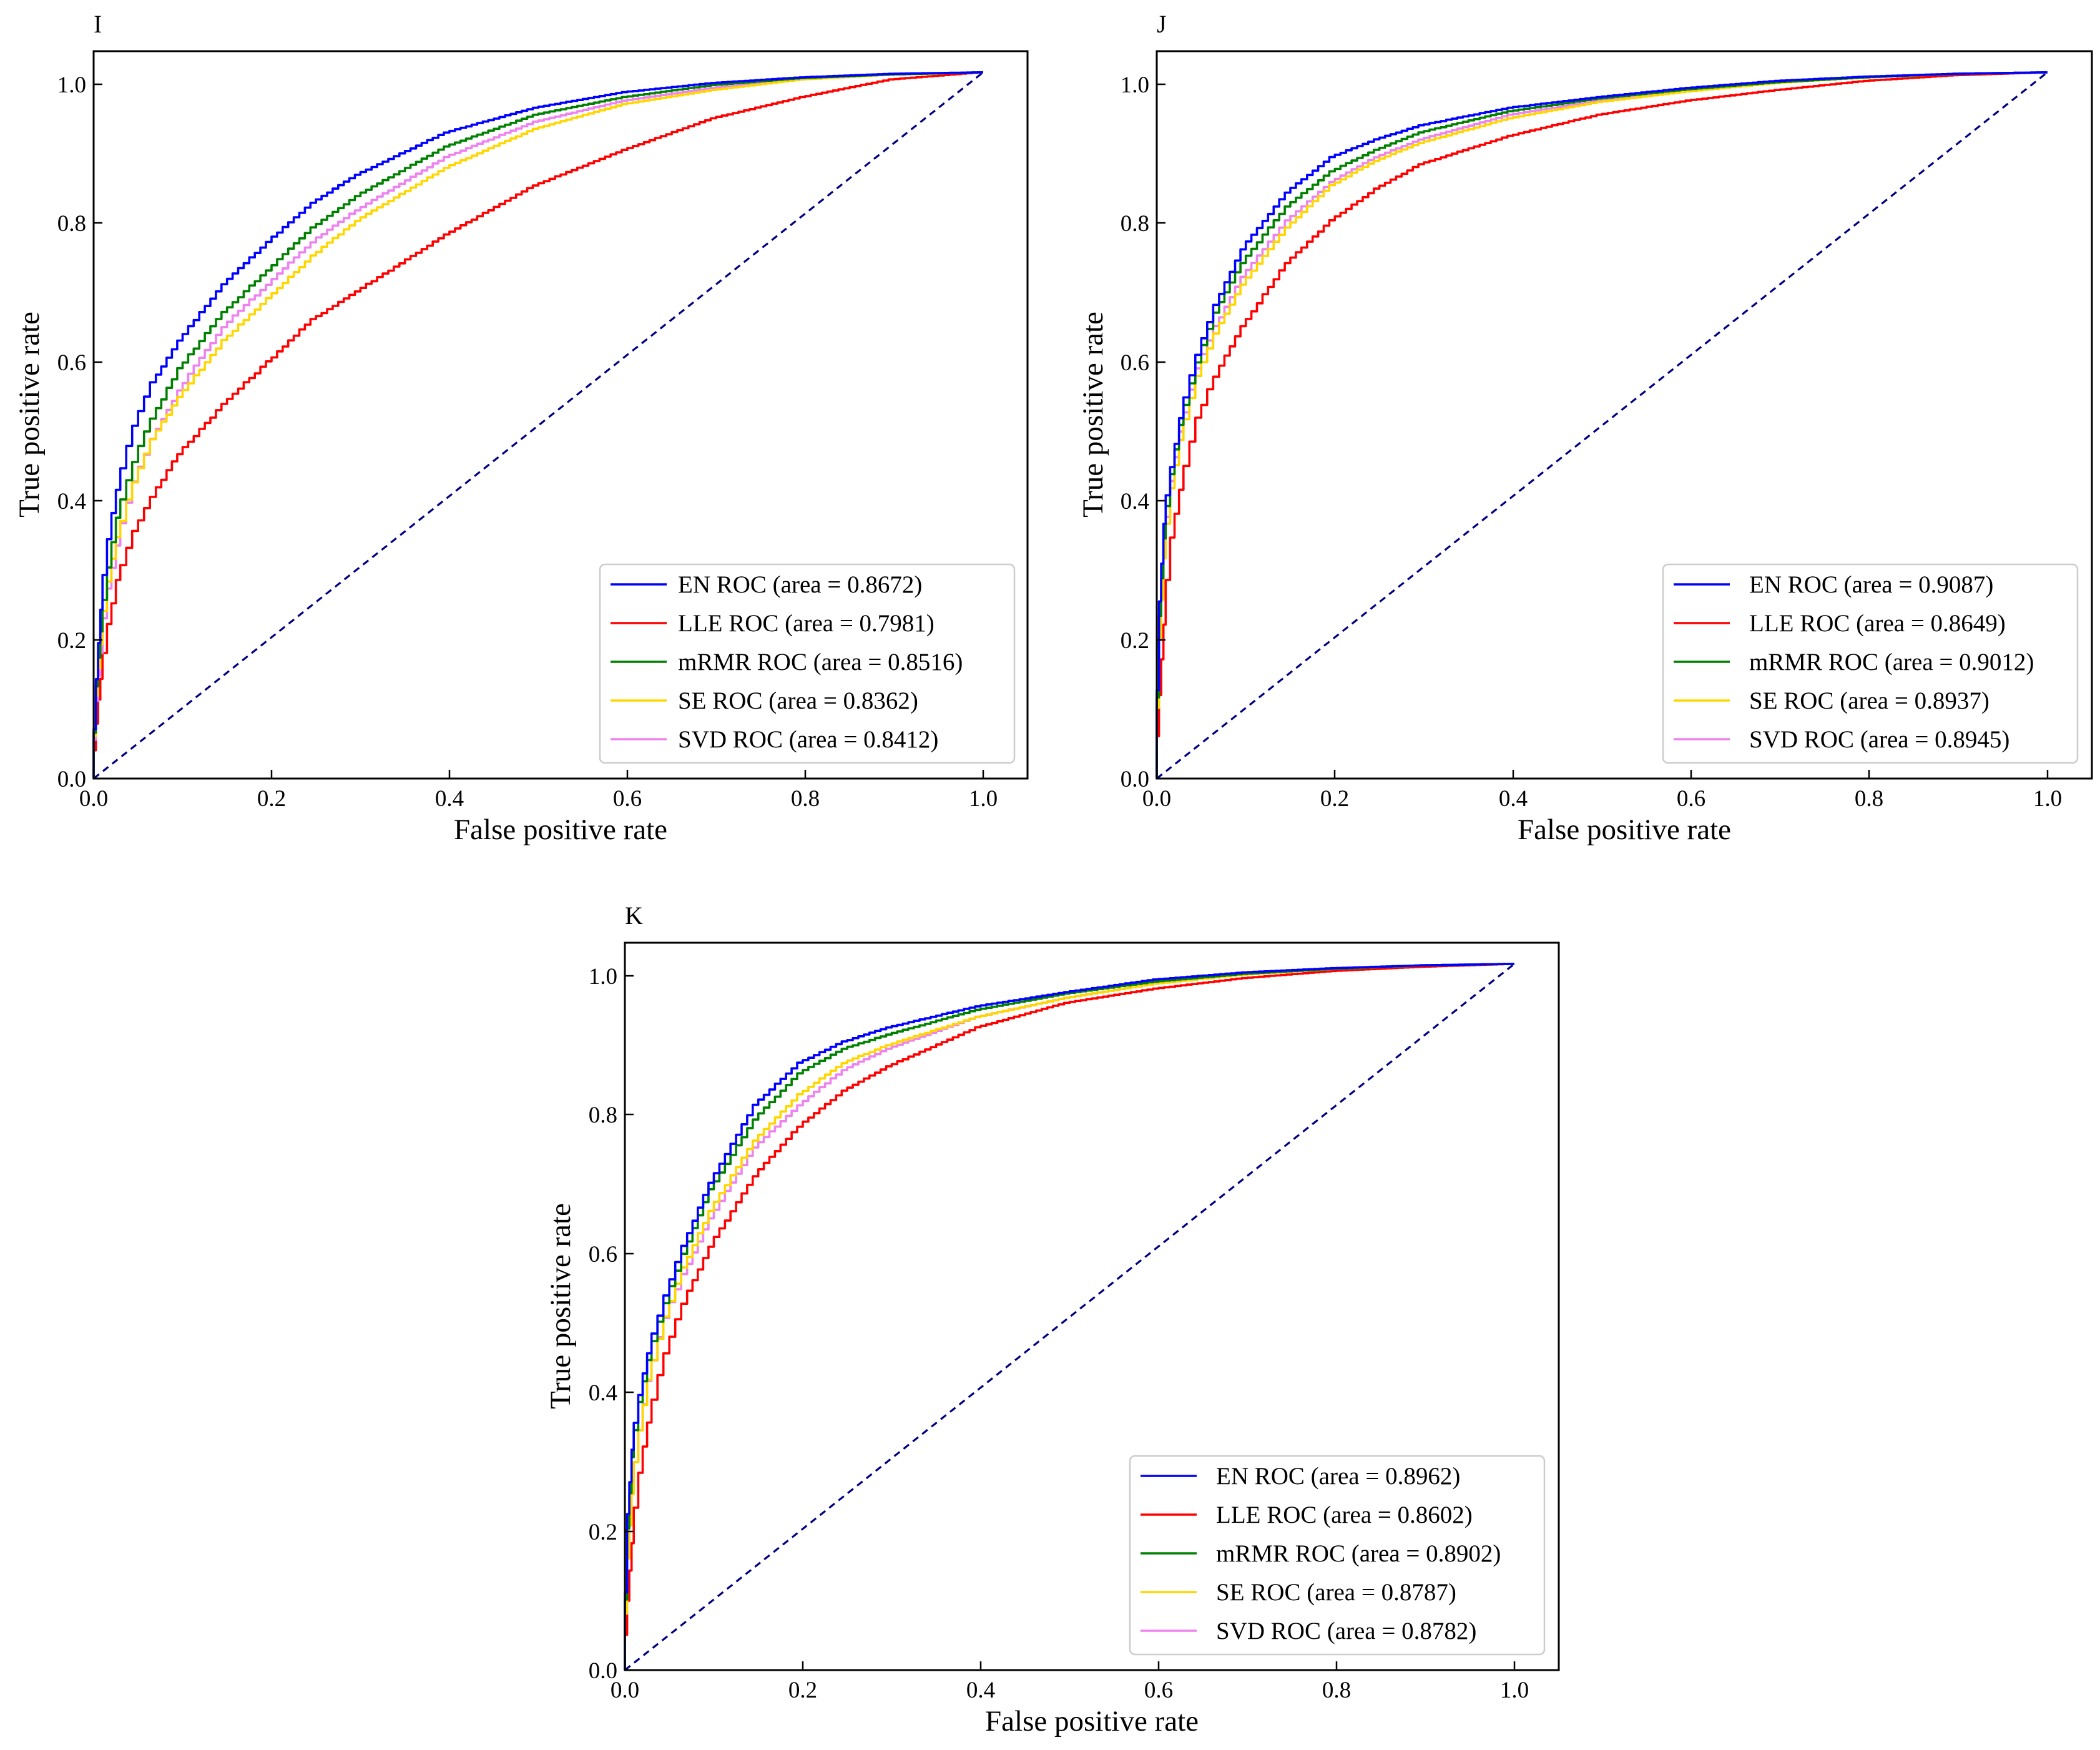 This screenshot has width=2100, height=1750. Describe the element at coordinates (1162, 24) in the screenshot. I see `panel-letter: J` at that location.